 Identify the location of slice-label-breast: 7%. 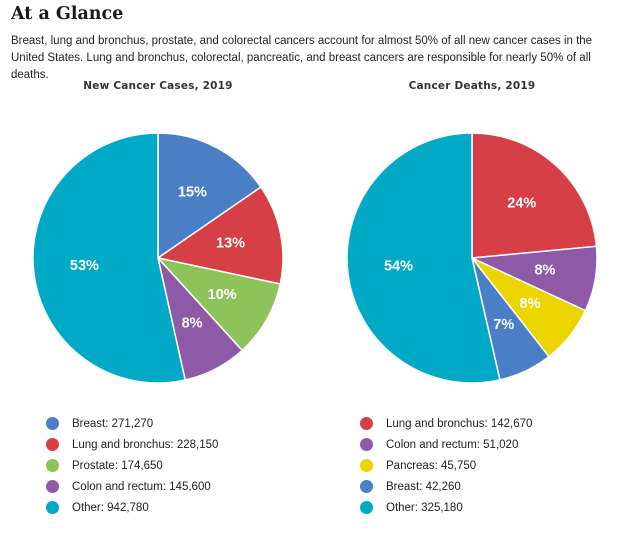
(503, 325).